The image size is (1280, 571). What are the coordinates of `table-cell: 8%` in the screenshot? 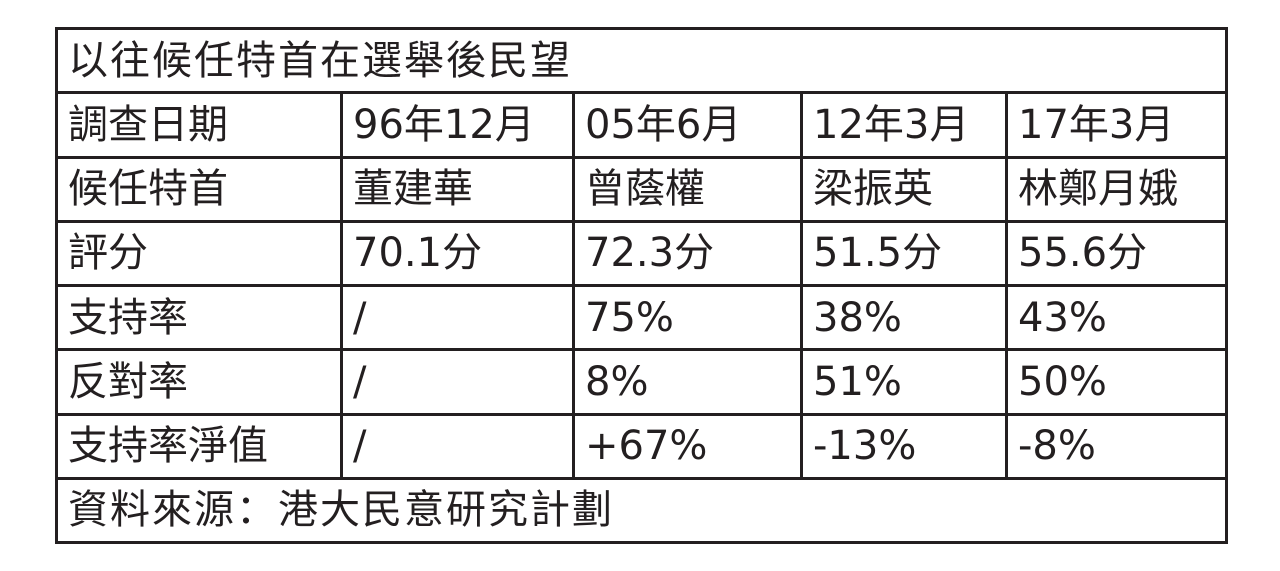 It's located at (687, 382).